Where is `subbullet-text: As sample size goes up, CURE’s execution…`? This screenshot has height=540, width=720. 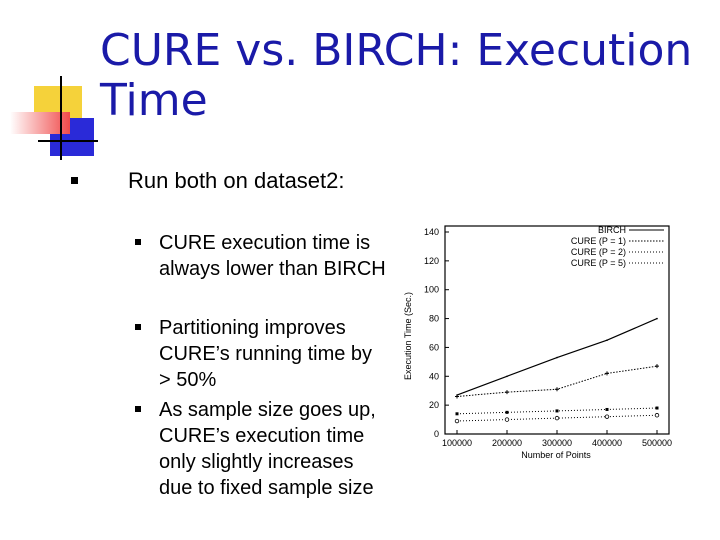
subbullet-text: As sample size goes up, CURE’s execution… is located at coordinates (267, 449).